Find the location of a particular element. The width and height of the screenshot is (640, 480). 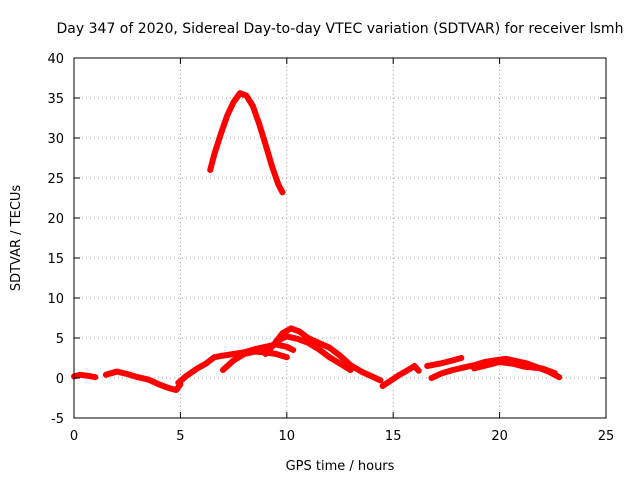

y-axis-label: SDTVAR / TECUs is located at coordinates (16, 238).